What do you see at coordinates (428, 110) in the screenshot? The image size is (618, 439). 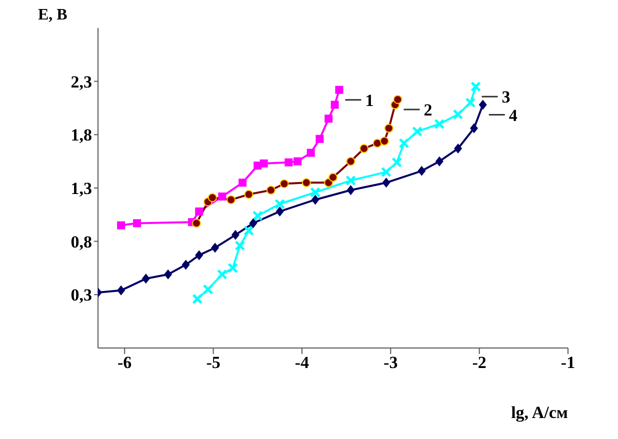 I see `series-label: 2` at bounding box center [428, 110].